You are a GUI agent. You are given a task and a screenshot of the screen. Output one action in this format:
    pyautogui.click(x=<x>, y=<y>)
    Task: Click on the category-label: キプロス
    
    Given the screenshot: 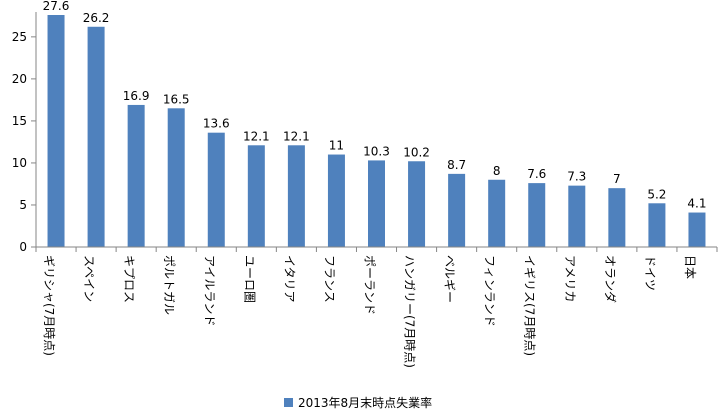 What is the action you would take?
    pyautogui.click(x=129, y=279)
    